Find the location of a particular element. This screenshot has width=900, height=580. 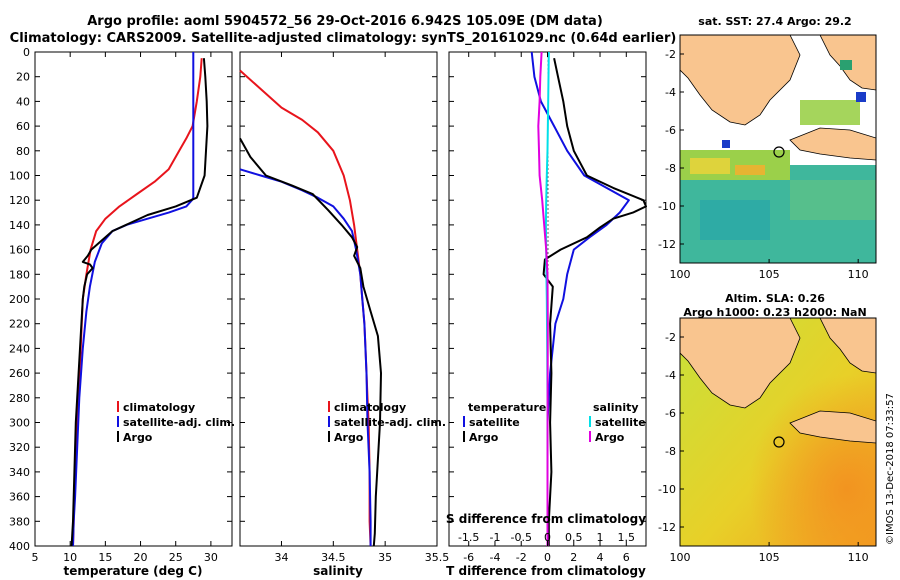

sst-map-frame is located at coordinates (778, 149).